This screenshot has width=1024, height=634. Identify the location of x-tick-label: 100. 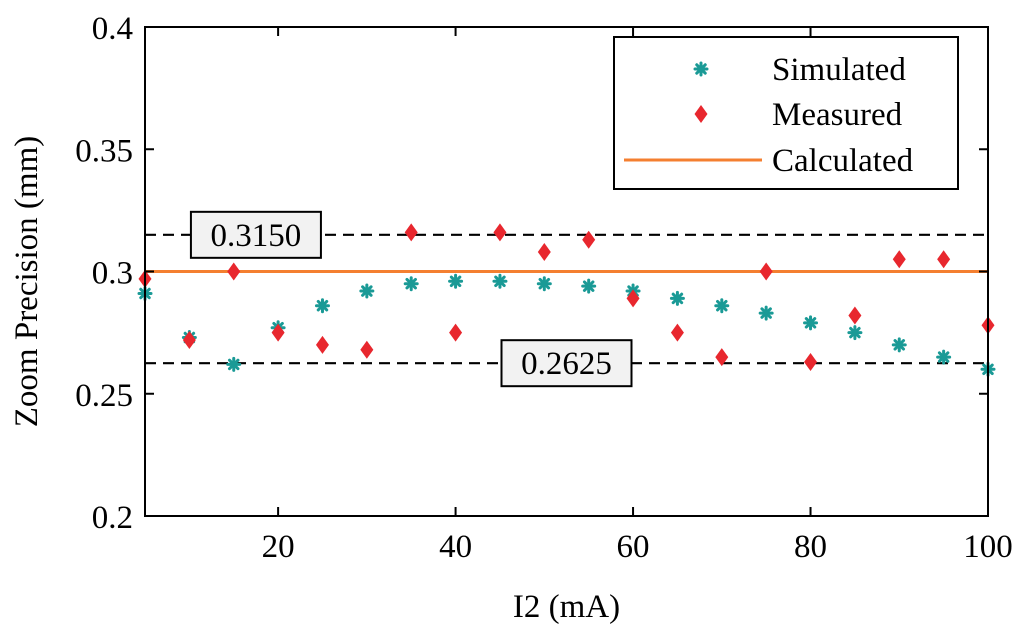
(988, 547).